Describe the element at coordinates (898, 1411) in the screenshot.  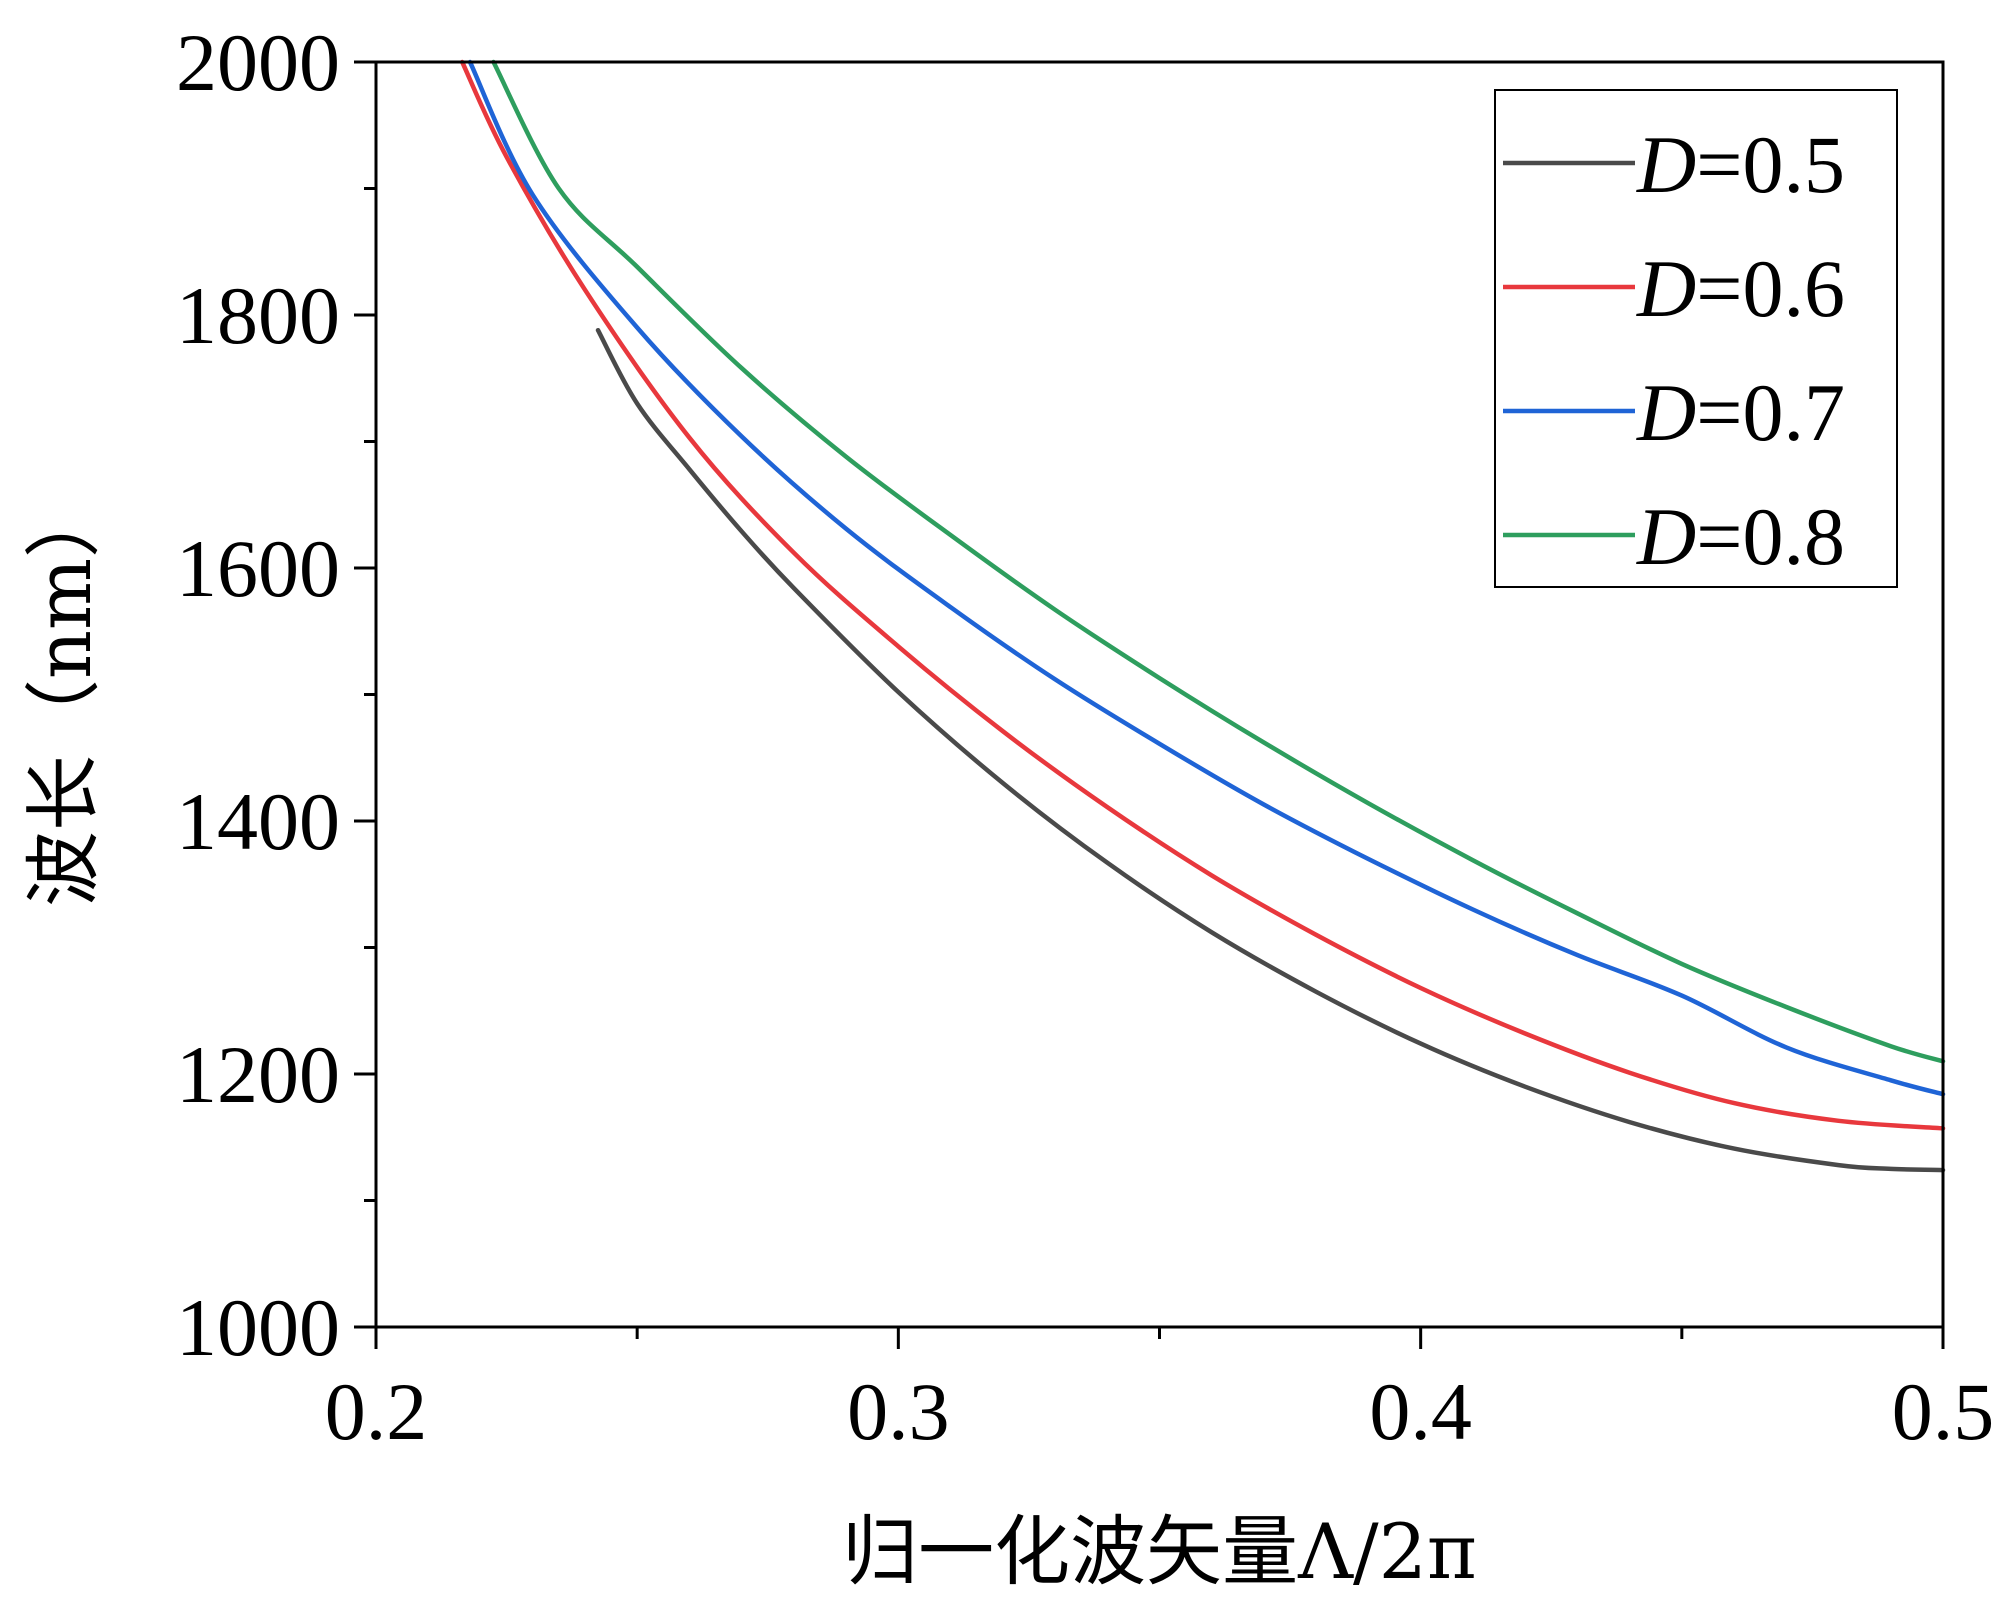
I see `x-tick-label: 0.3` at that location.